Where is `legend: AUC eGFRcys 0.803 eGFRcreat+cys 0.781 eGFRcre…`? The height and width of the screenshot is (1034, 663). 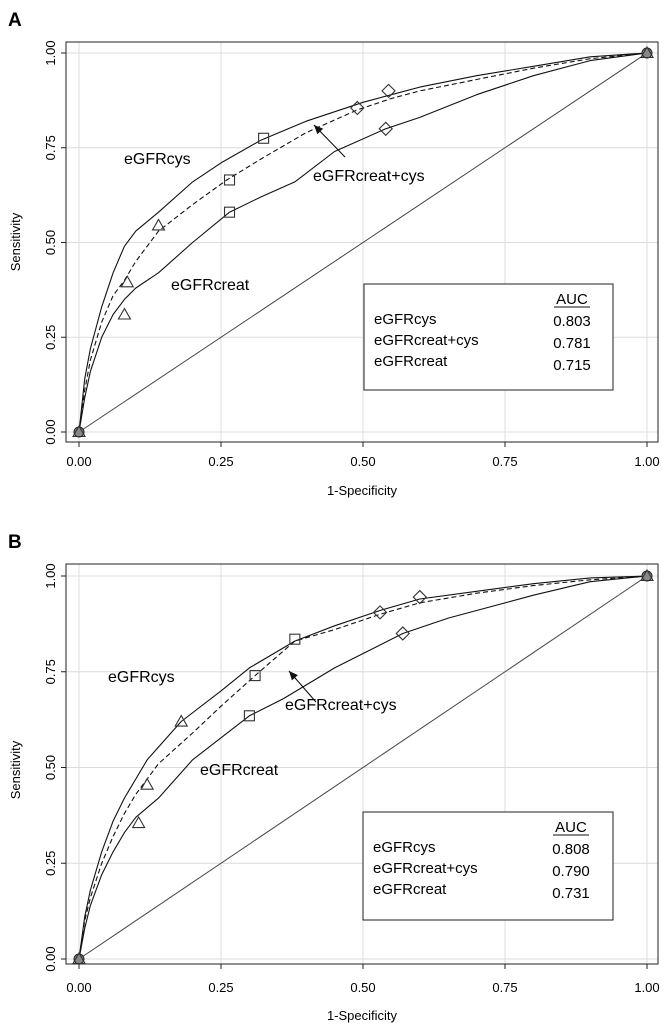 legend: AUC eGFRcys 0.803 eGFRcreat+cys 0.781 eGFRcre… is located at coordinates (488, 337).